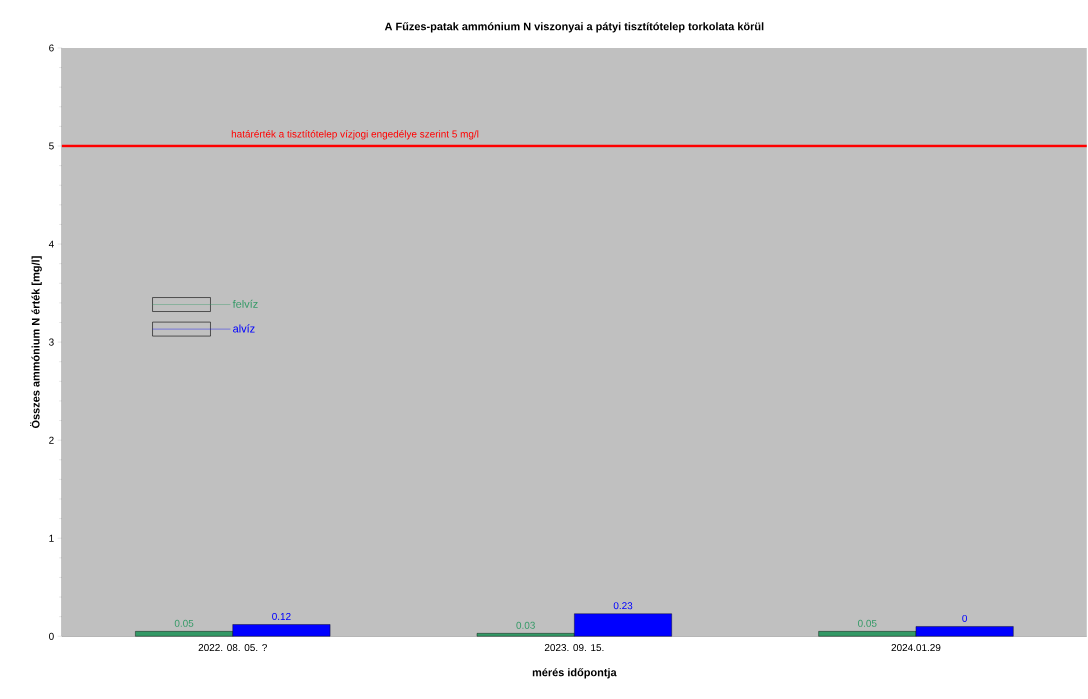  Describe the element at coordinates (244, 328) in the screenshot. I see `text: alvíz` at that location.